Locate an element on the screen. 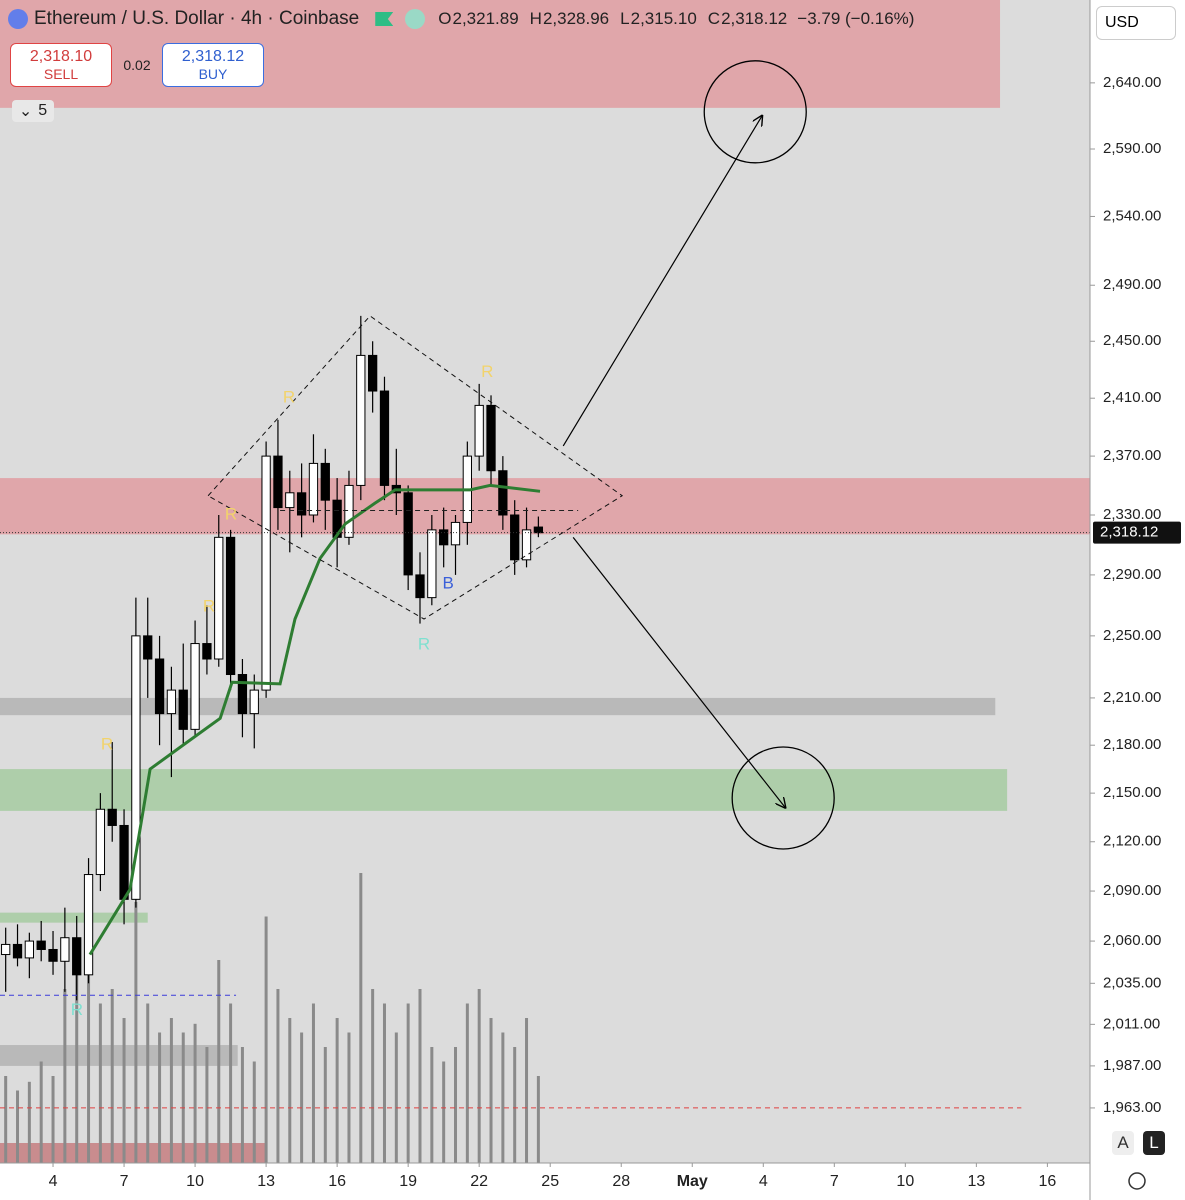  y-tick-label: 2,250.00 is located at coordinates (1132, 635).